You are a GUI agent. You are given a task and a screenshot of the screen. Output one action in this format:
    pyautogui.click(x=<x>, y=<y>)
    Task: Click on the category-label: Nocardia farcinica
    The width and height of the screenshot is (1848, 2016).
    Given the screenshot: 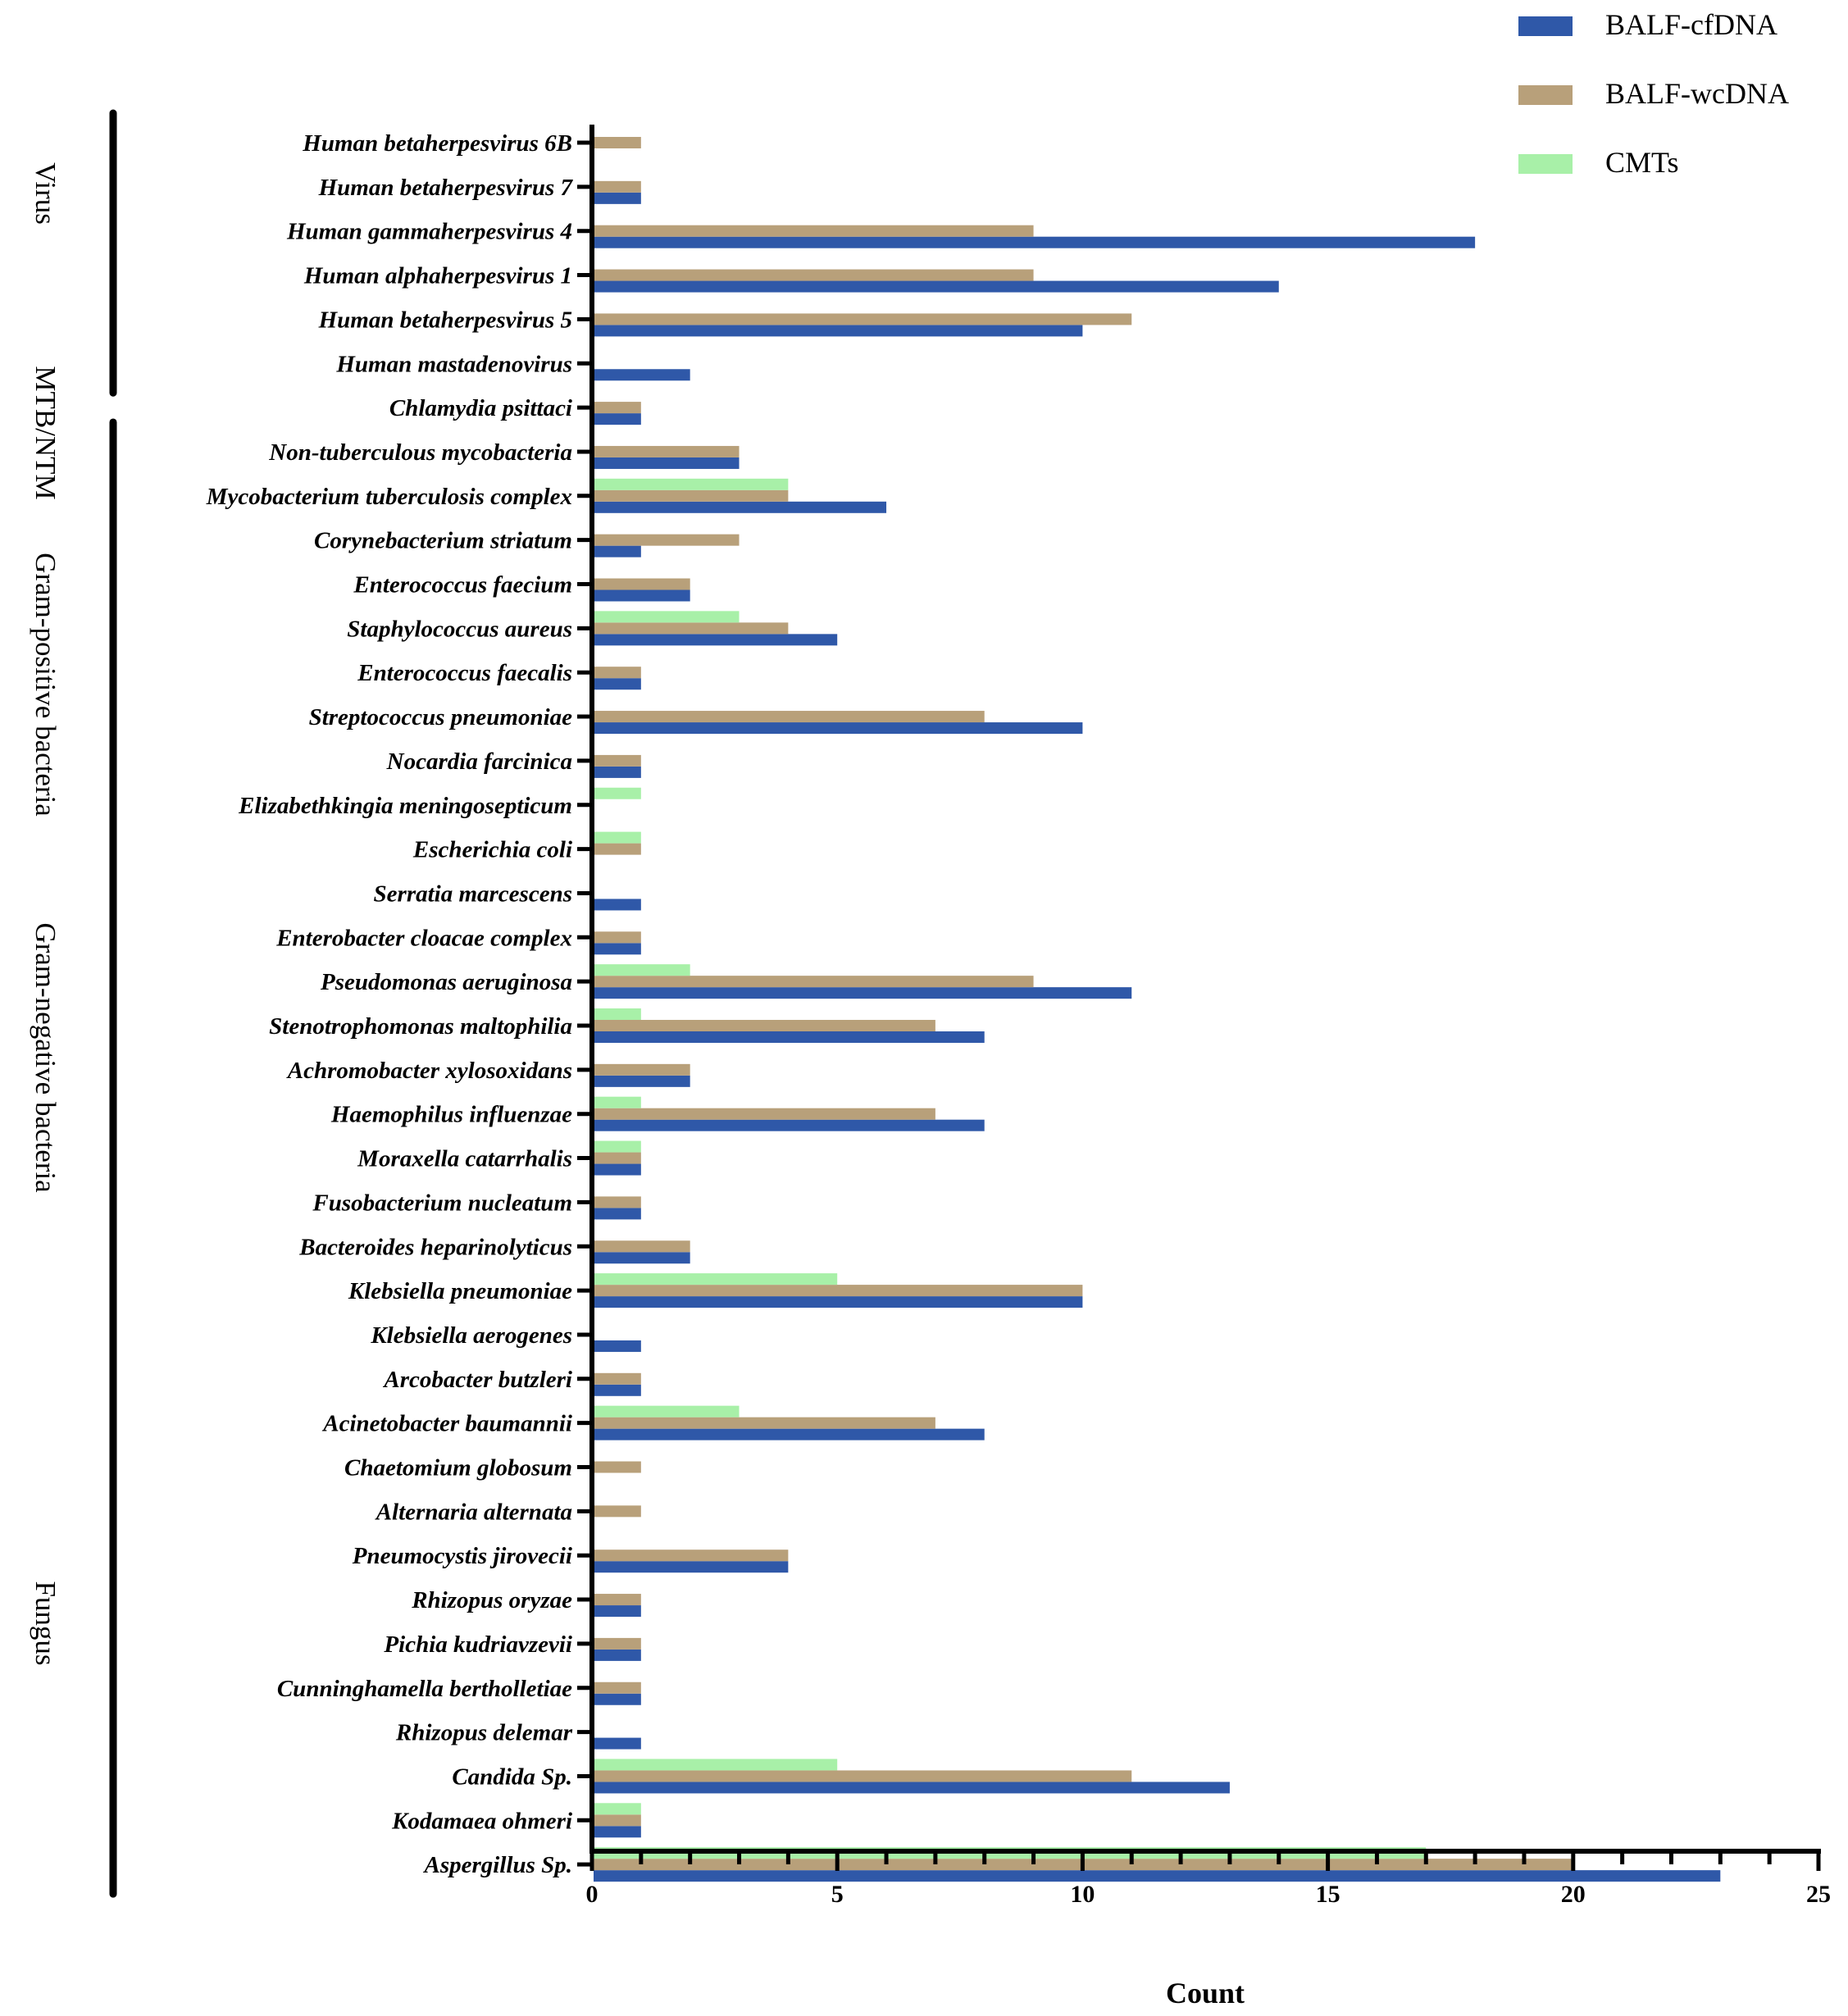 What is the action you would take?
    pyautogui.click(x=479, y=762)
    